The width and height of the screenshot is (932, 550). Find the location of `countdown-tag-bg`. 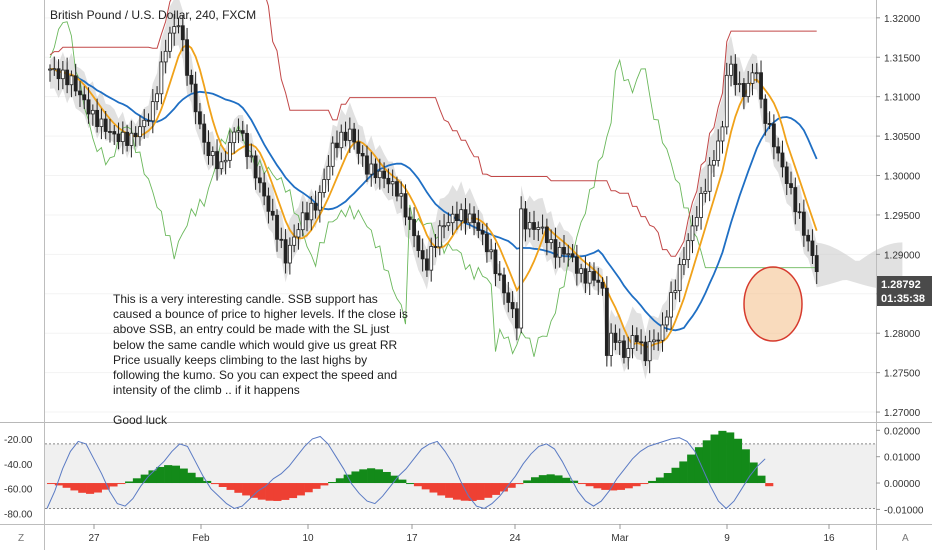

countdown-tag-bg is located at coordinates (904, 298).